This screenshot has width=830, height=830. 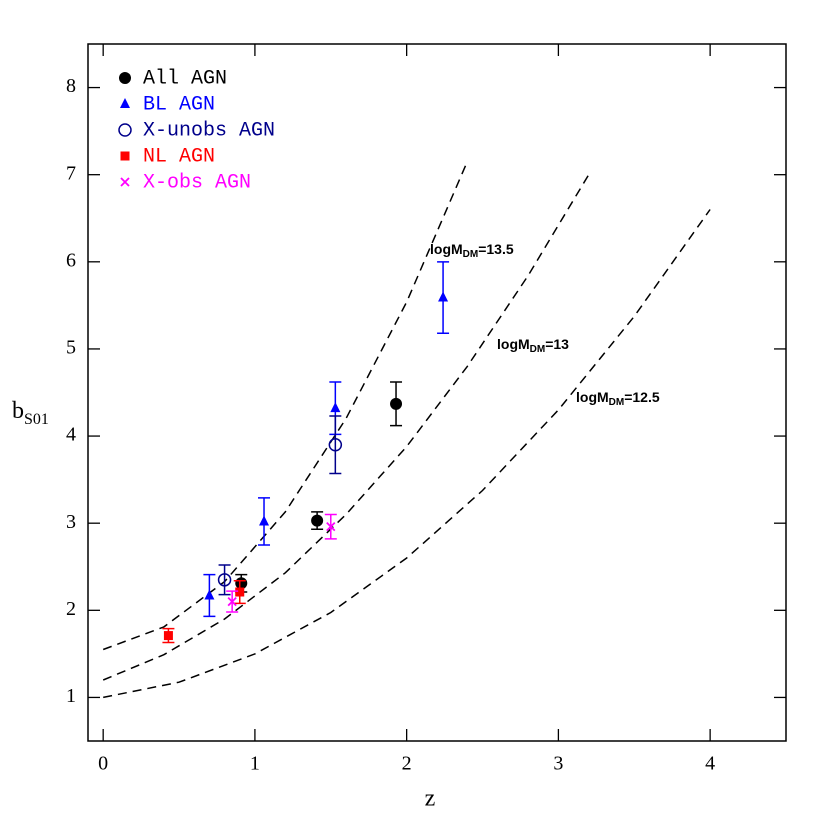 What do you see at coordinates (71, 696) in the screenshot?
I see `y-tick-label: 1` at bounding box center [71, 696].